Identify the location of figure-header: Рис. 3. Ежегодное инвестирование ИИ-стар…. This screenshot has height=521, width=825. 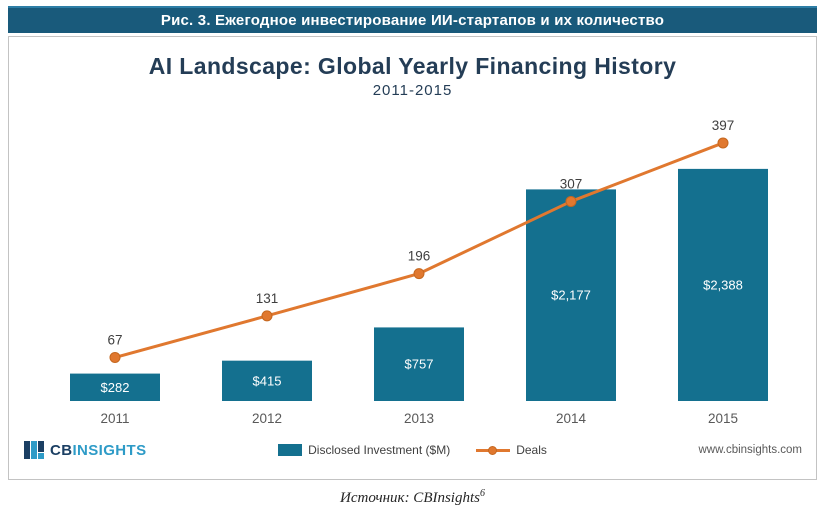
(412, 19).